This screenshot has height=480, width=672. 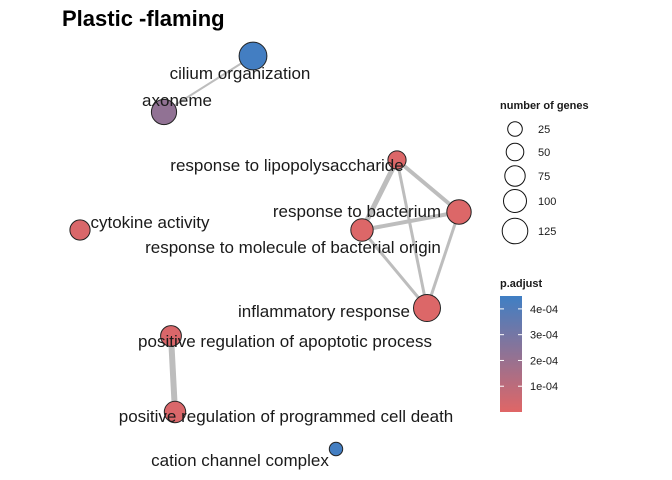 What do you see at coordinates (150, 222) in the screenshot?
I see `node-label-cytokine_activity: cytokine activity` at bounding box center [150, 222].